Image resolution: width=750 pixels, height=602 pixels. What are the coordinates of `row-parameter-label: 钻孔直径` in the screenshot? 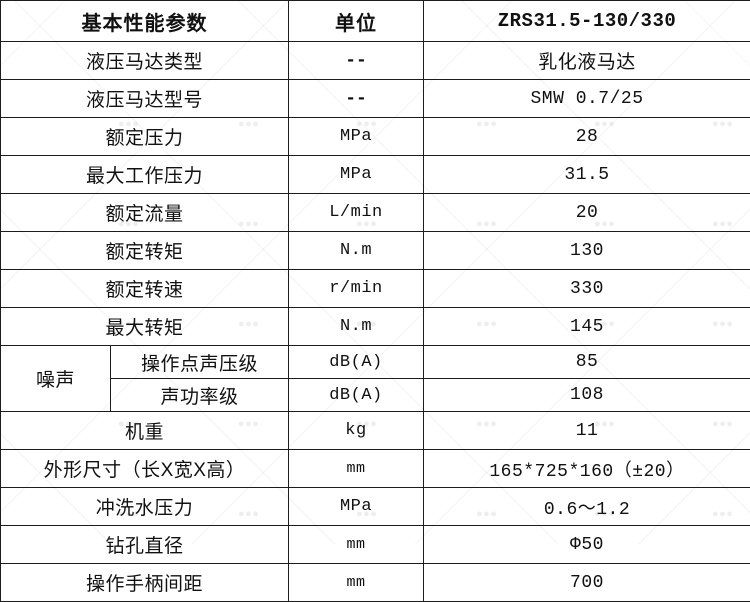 It's located at (144, 544).